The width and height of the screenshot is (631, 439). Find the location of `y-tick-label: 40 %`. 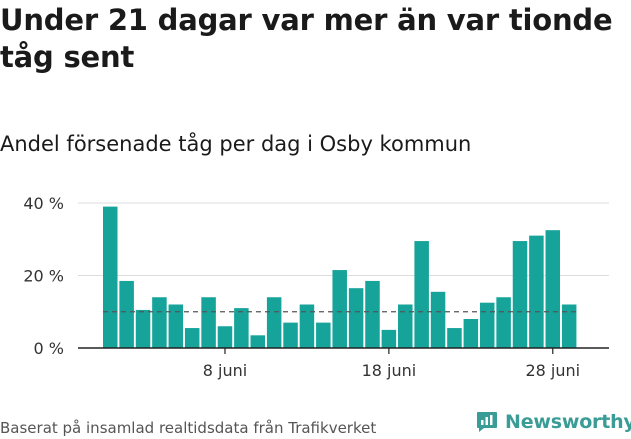

y-tick-label: 40 % is located at coordinates (43, 203).